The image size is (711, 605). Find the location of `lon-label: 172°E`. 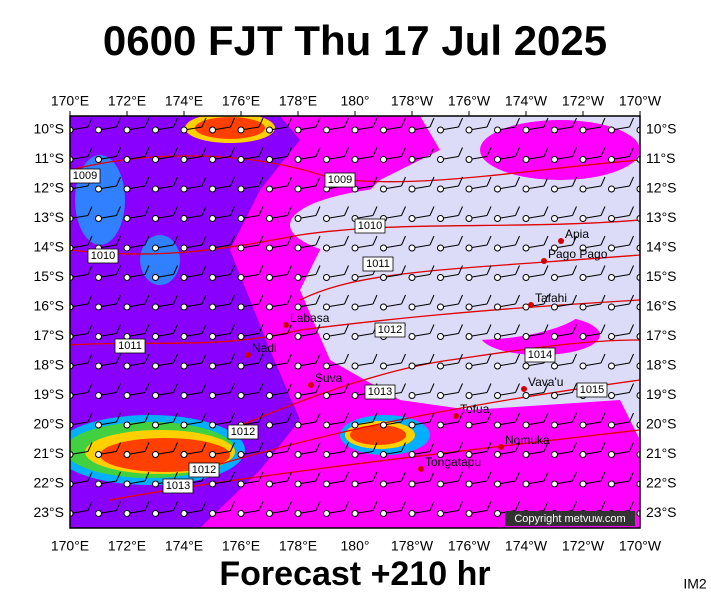

lon-label: 172°E is located at coordinates (127, 546).